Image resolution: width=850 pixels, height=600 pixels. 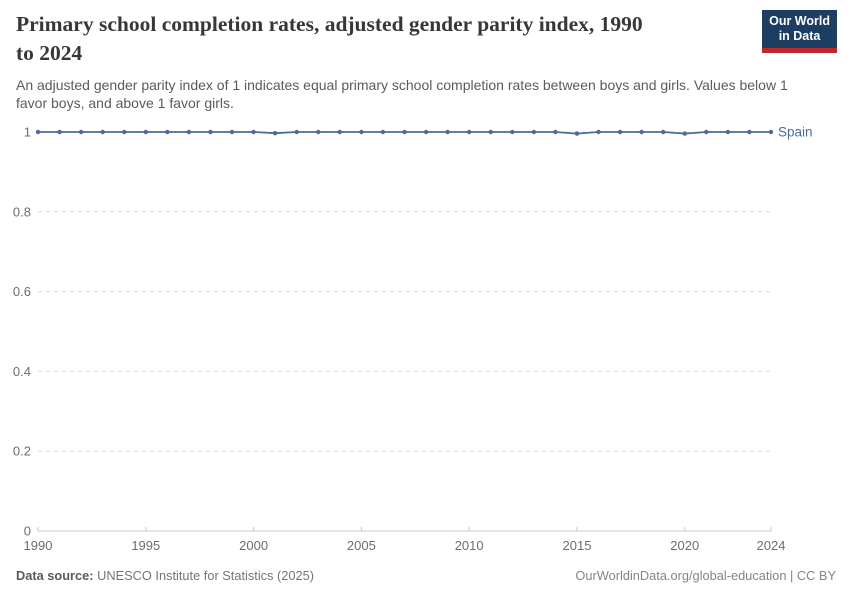 What do you see at coordinates (22, 451) in the screenshot?
I see `y-axis-tick-label: 0.2` at bounding box center [22, 451].